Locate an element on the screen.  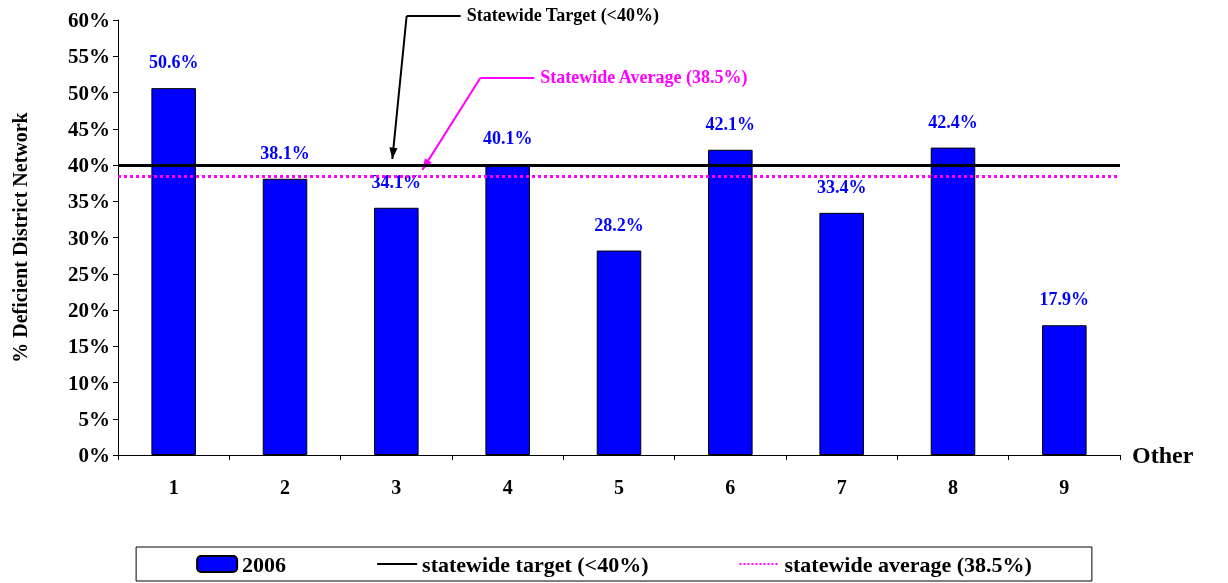
x-tick-label: 6 is located at coordinates (730, 487).